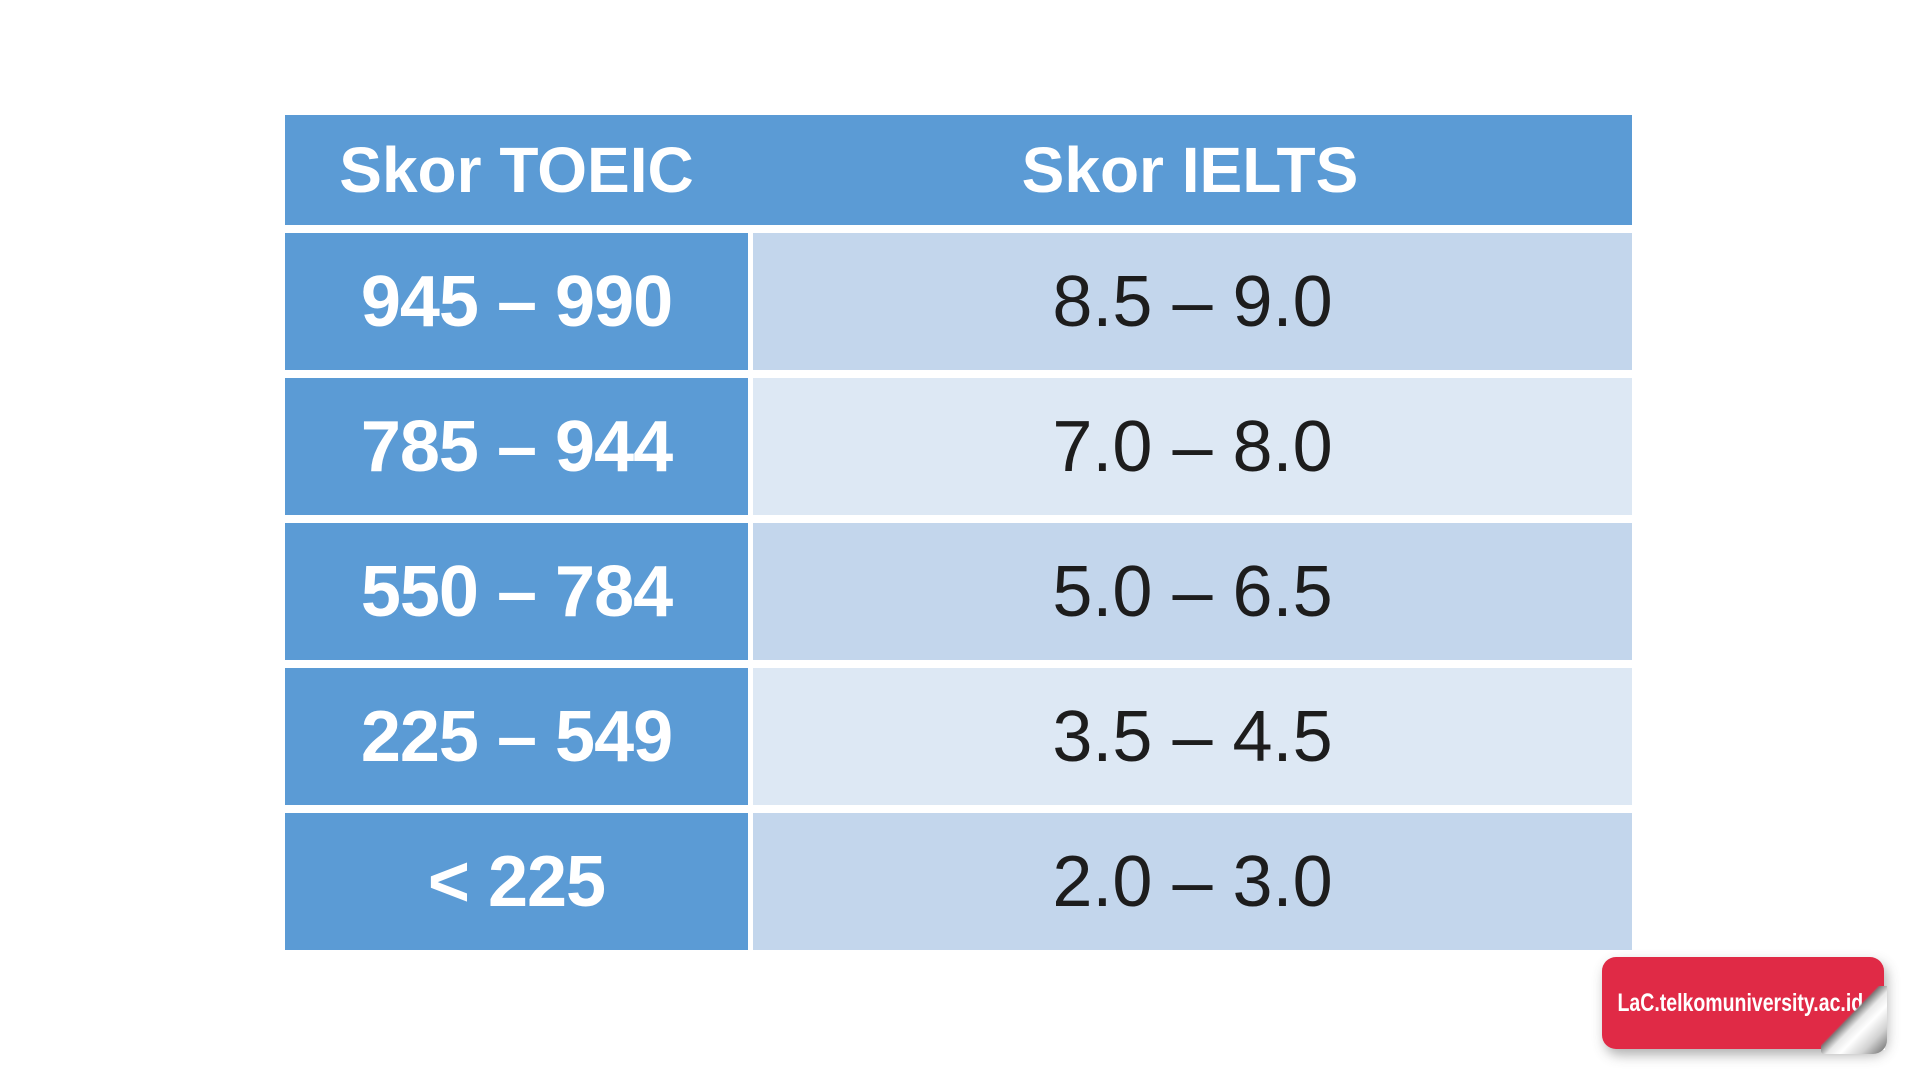  I want to click on ielts-range-cell: 8.5 – 9.0, so click(1192, 301).